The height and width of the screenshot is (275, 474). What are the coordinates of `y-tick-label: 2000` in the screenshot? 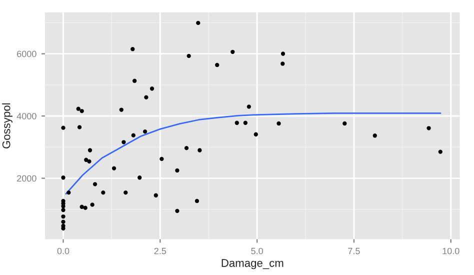 It's located at (26, 178).